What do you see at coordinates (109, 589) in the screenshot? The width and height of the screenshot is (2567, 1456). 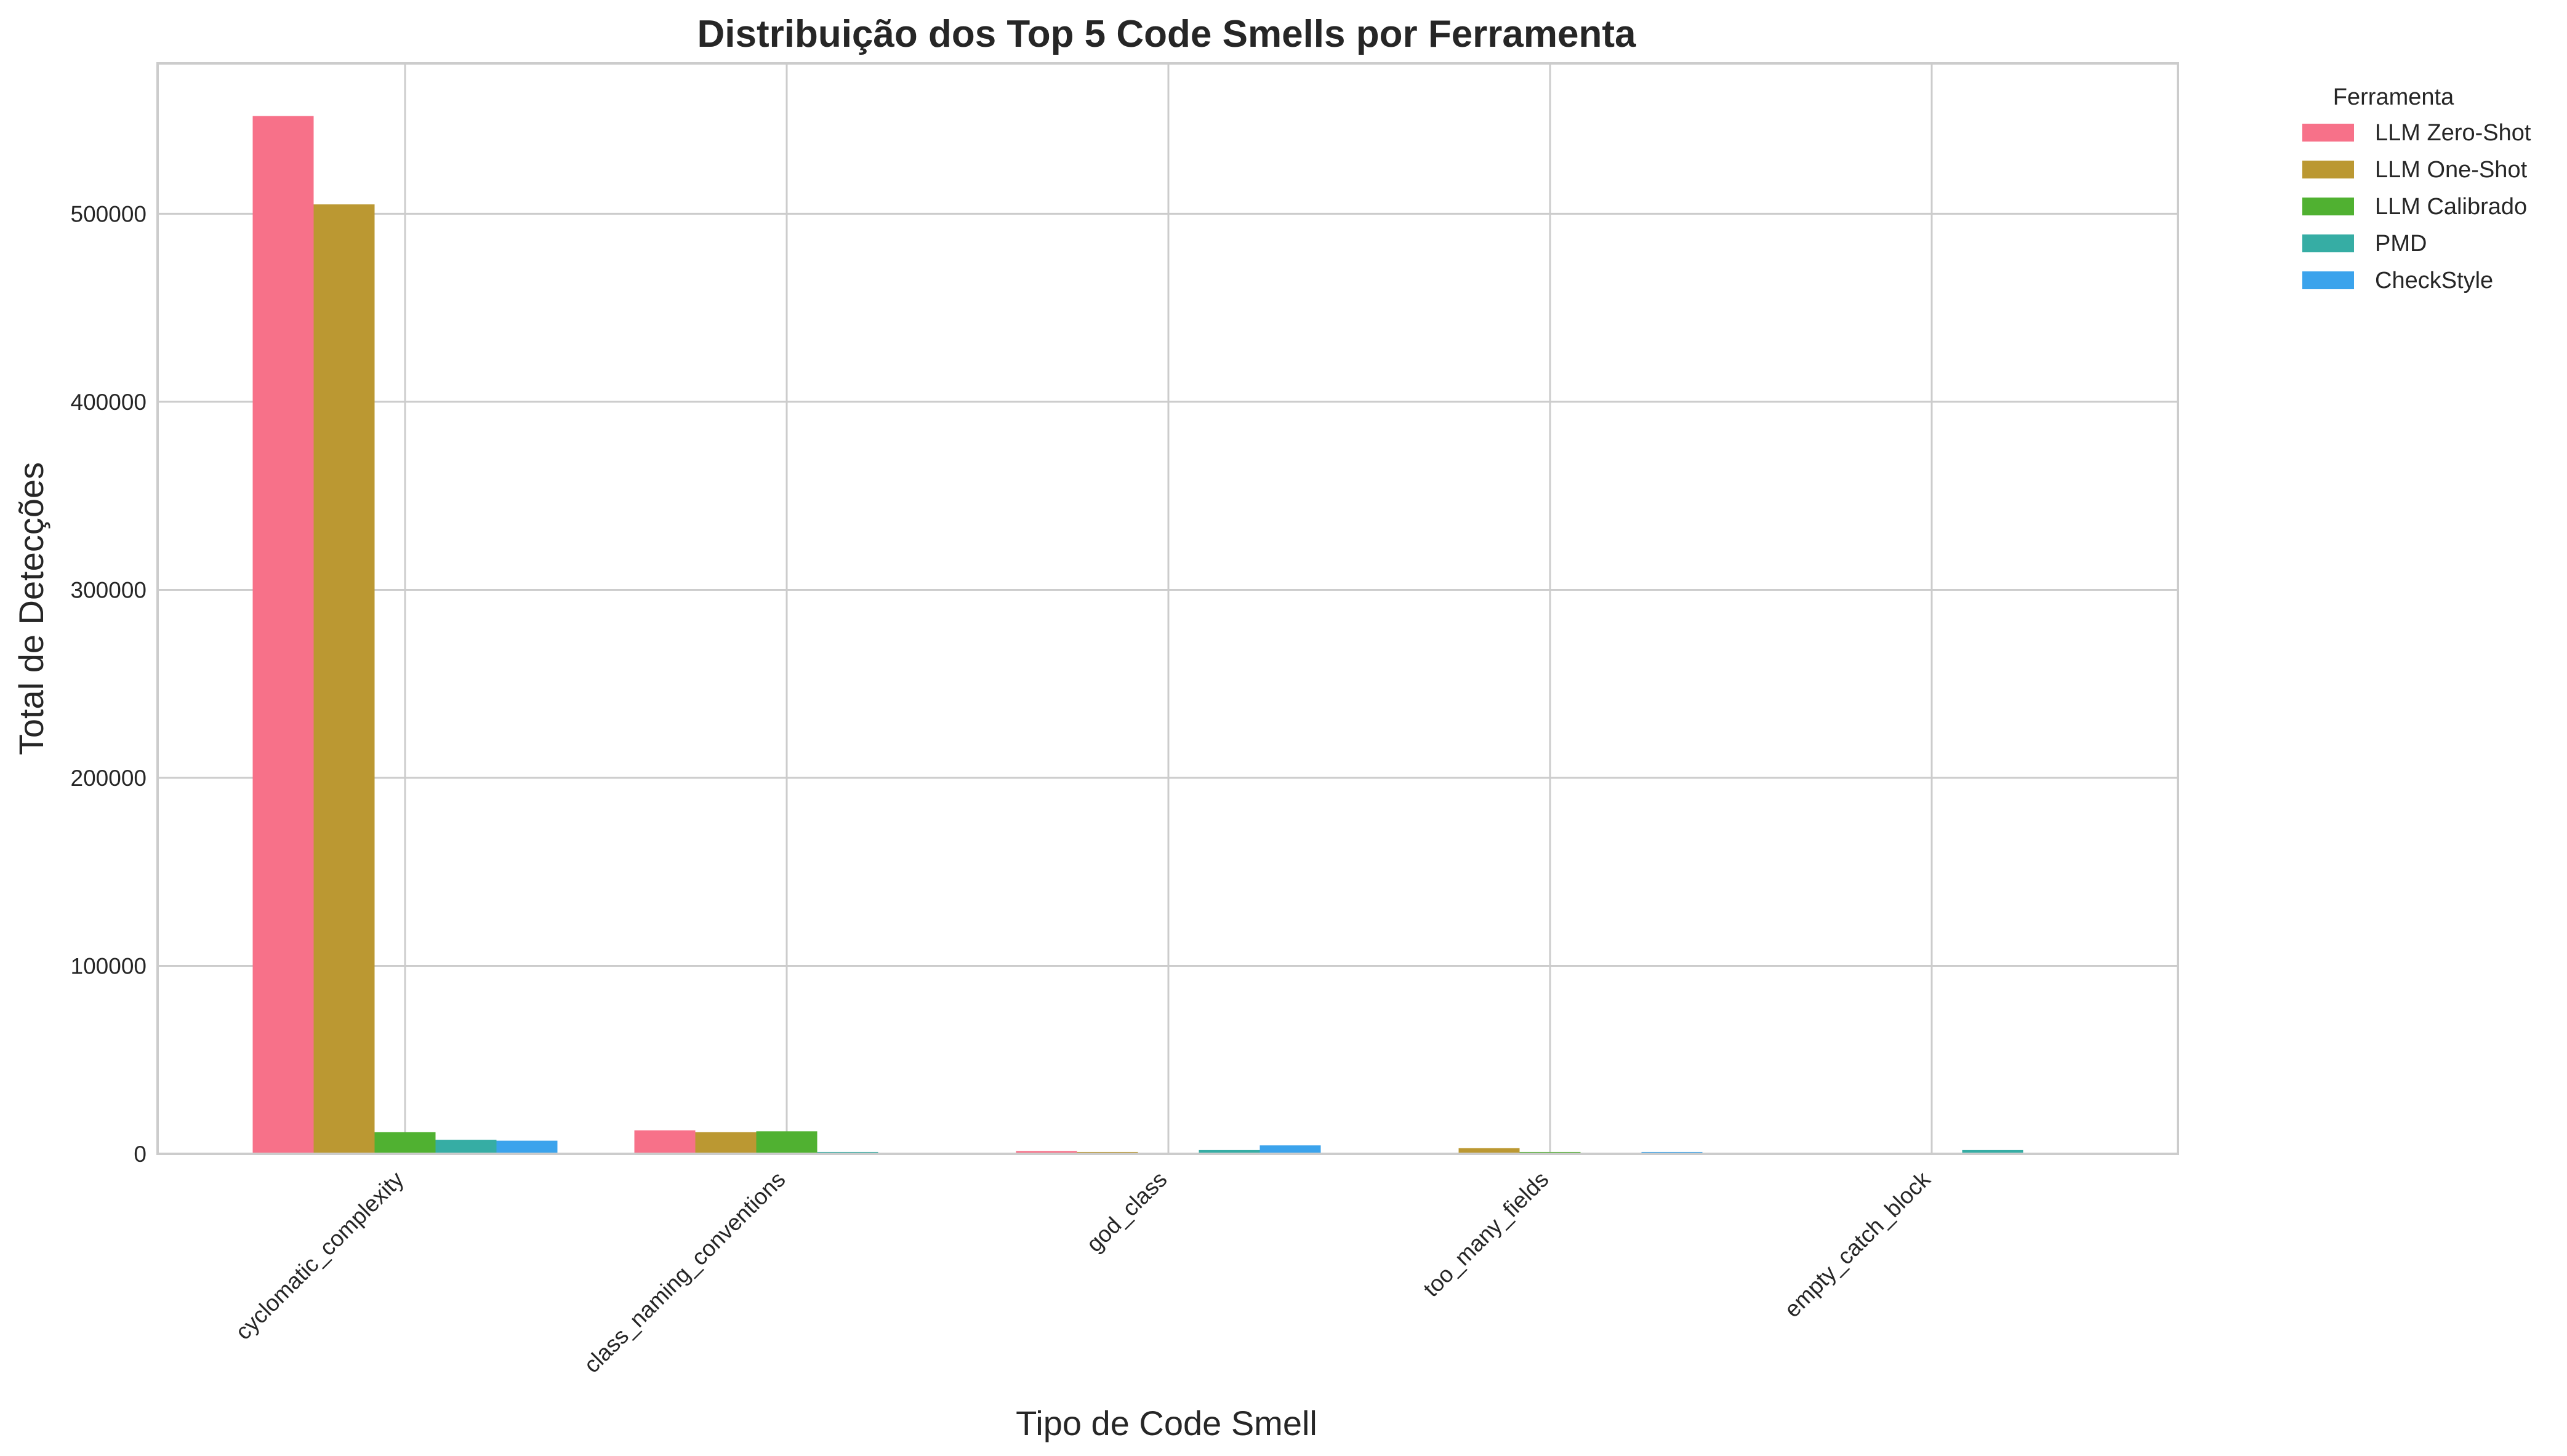 I see `y-tick-label: 300000` at bounding box center [109, 589].